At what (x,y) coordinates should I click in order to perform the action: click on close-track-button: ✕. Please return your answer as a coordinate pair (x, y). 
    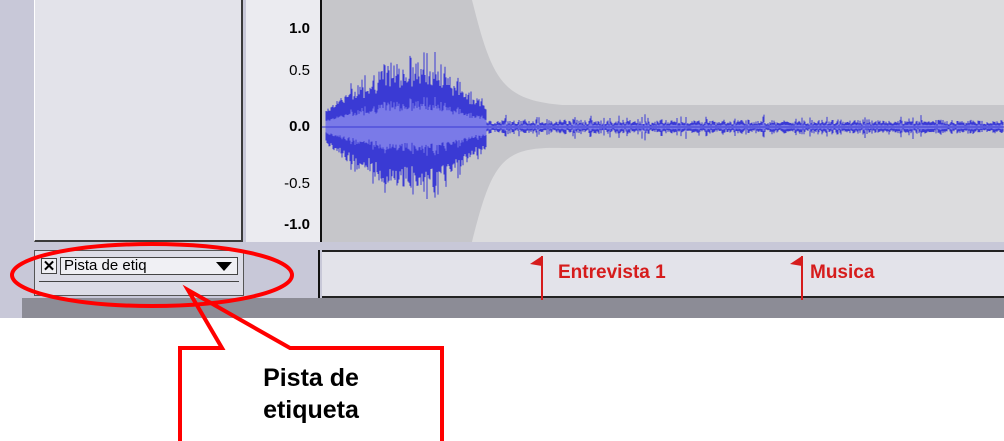
    Looking at the image, I should click on (49, 266).